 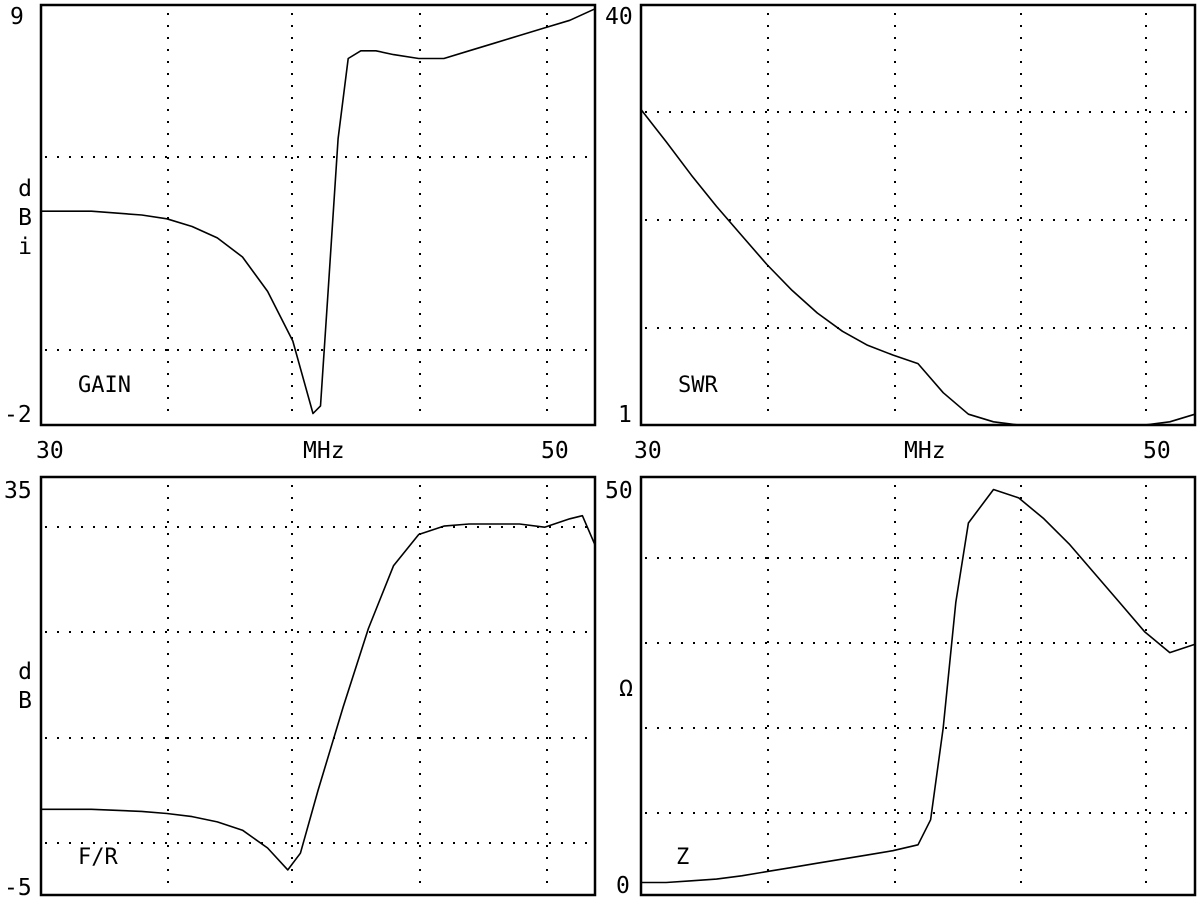 I want to click on fr-y-axis-title-char: d, so click(x=25, y=672).